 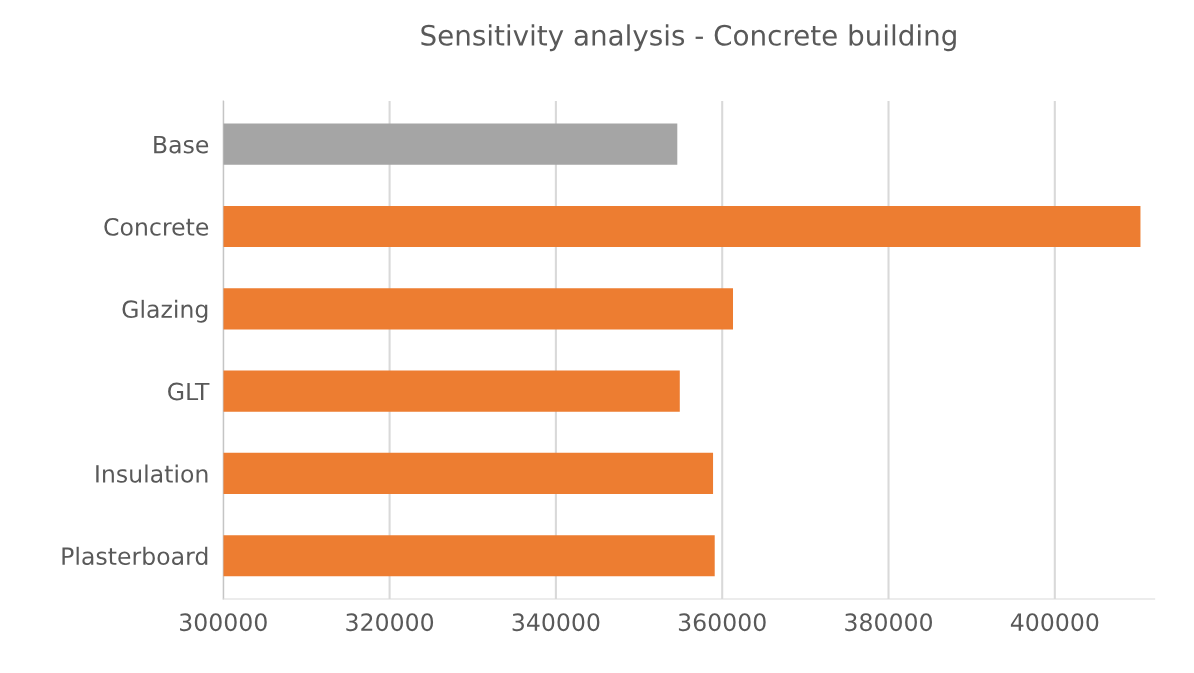 What do you see at coordinates (390, 622) in the screenshot?
I see `x-tick-label: 320000` at bounding box center [390, 622].